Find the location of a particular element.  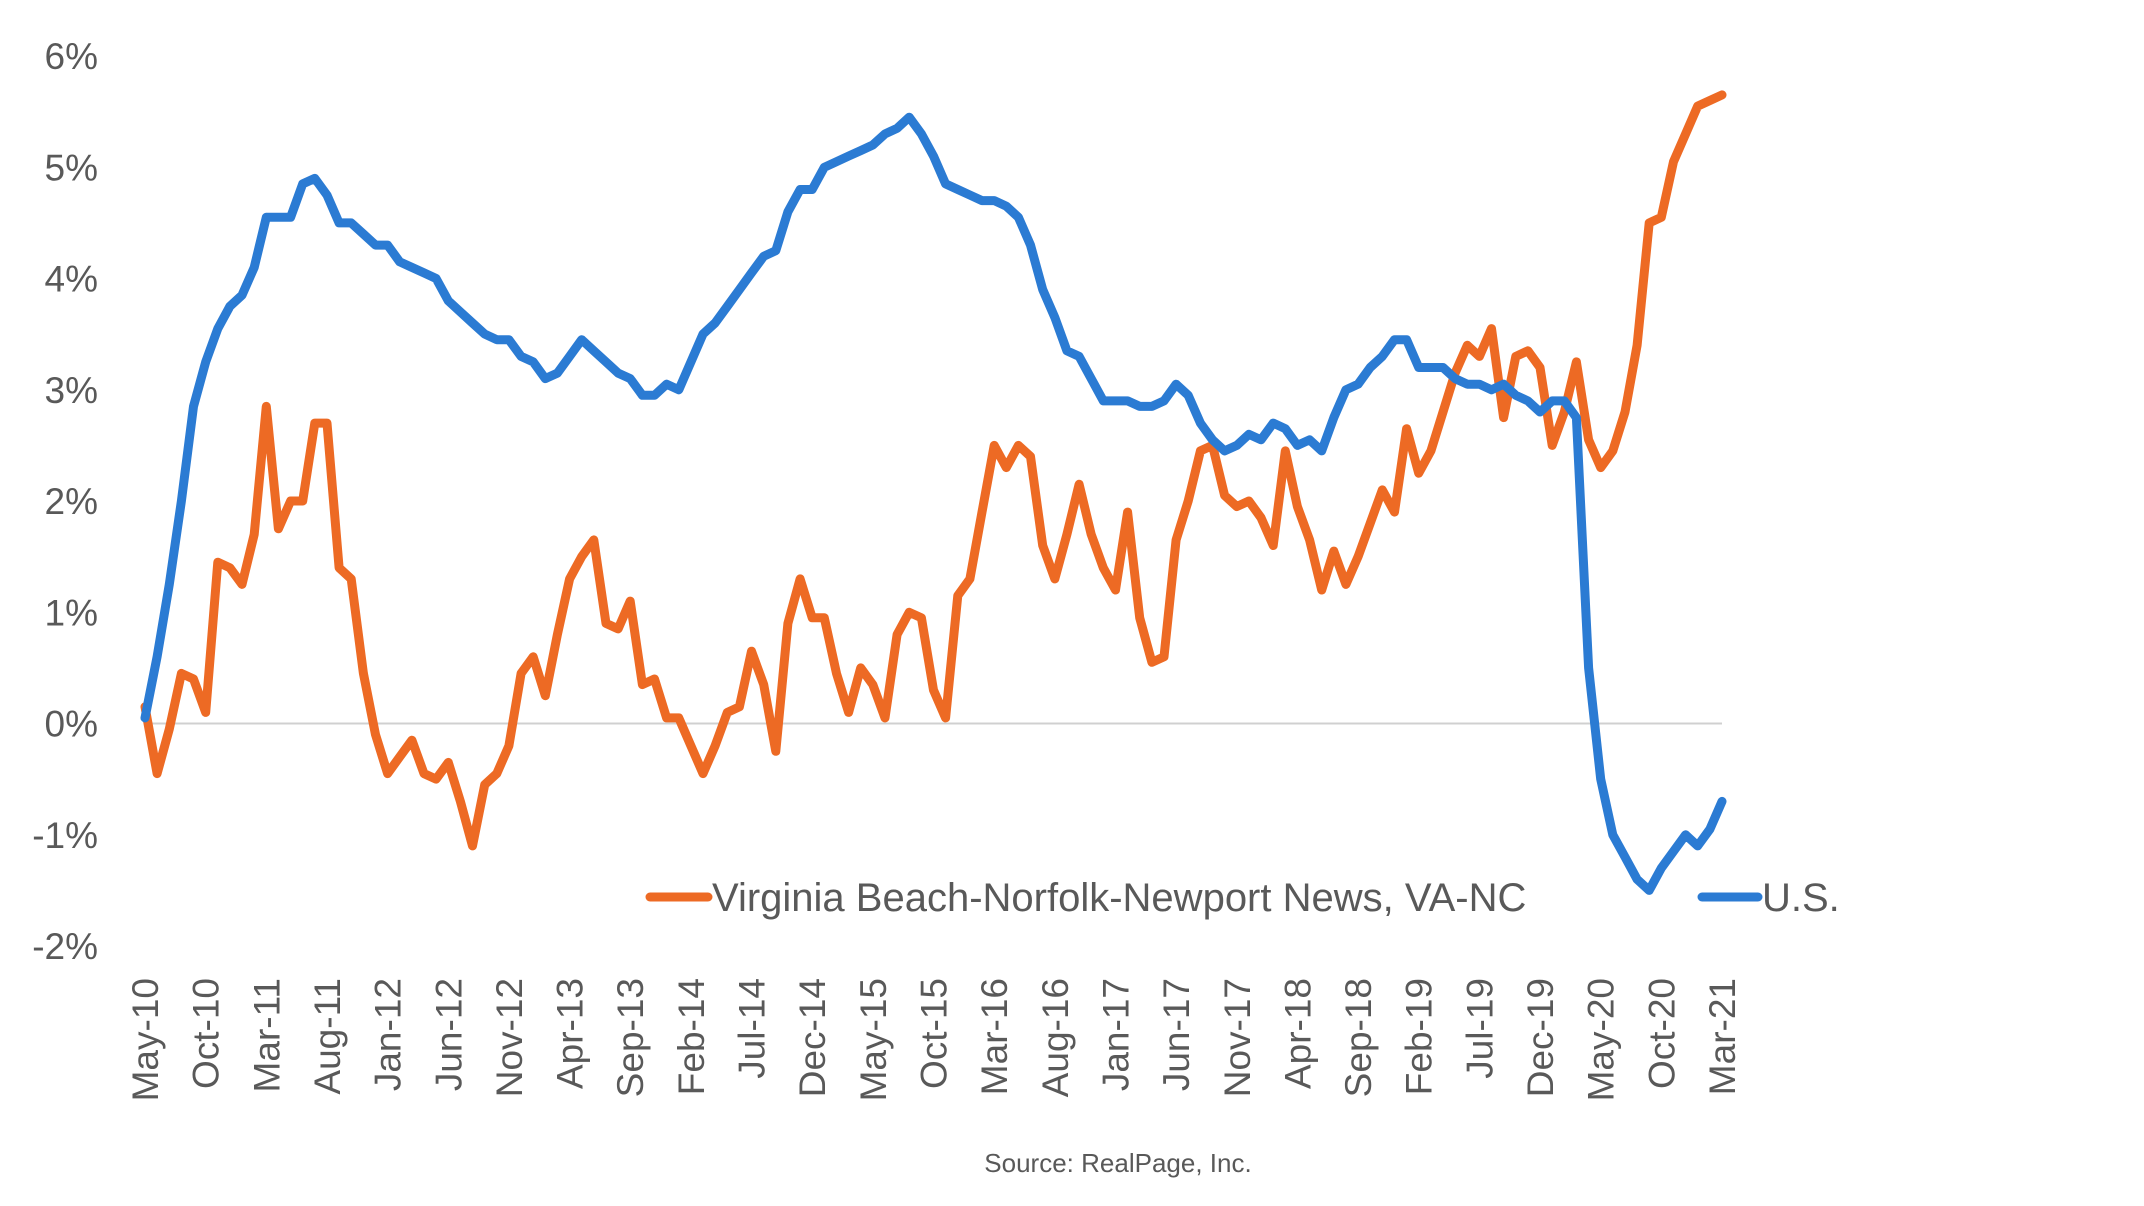

x-tick-label: Jun-17 is located at coordinates (1176, 1034).